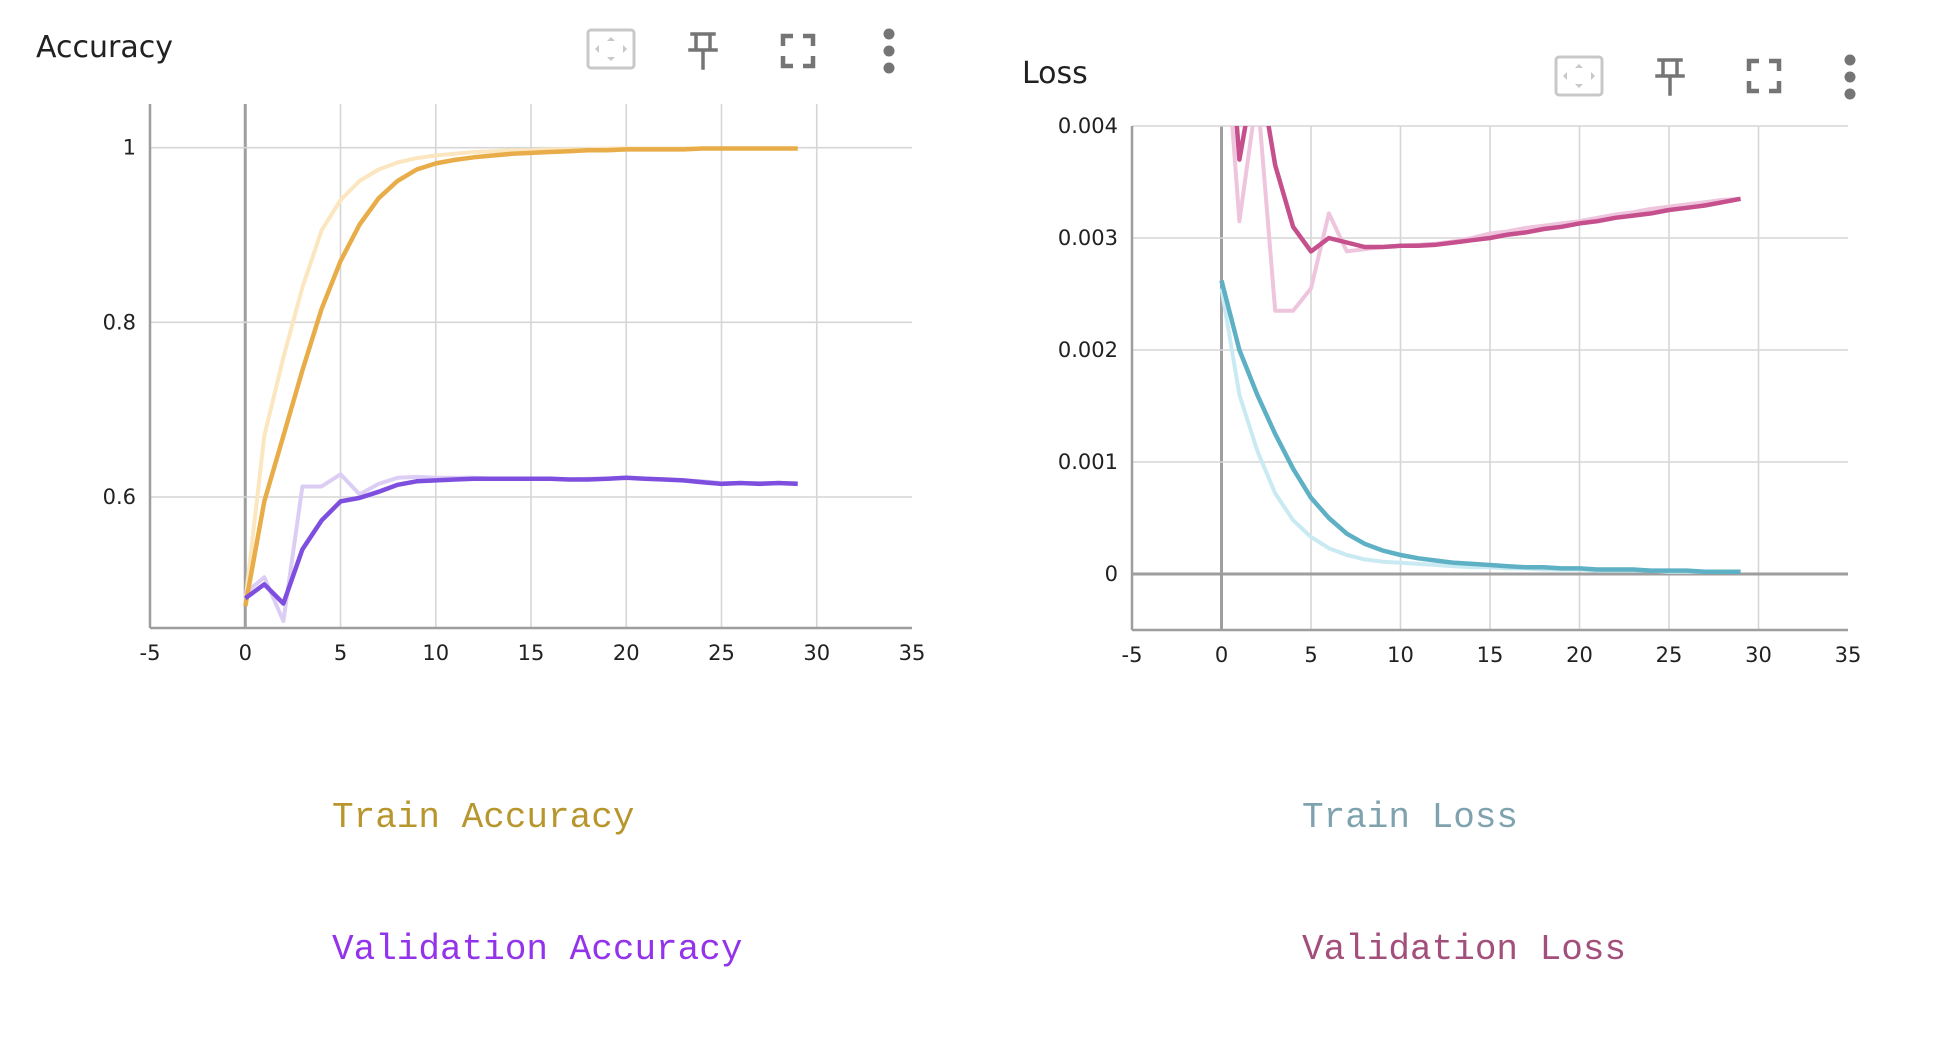 The height and width of the screenshot is (1060, 1938). I want to click on legend-train-accuracy: Train Accuracy, so click(483, 817).